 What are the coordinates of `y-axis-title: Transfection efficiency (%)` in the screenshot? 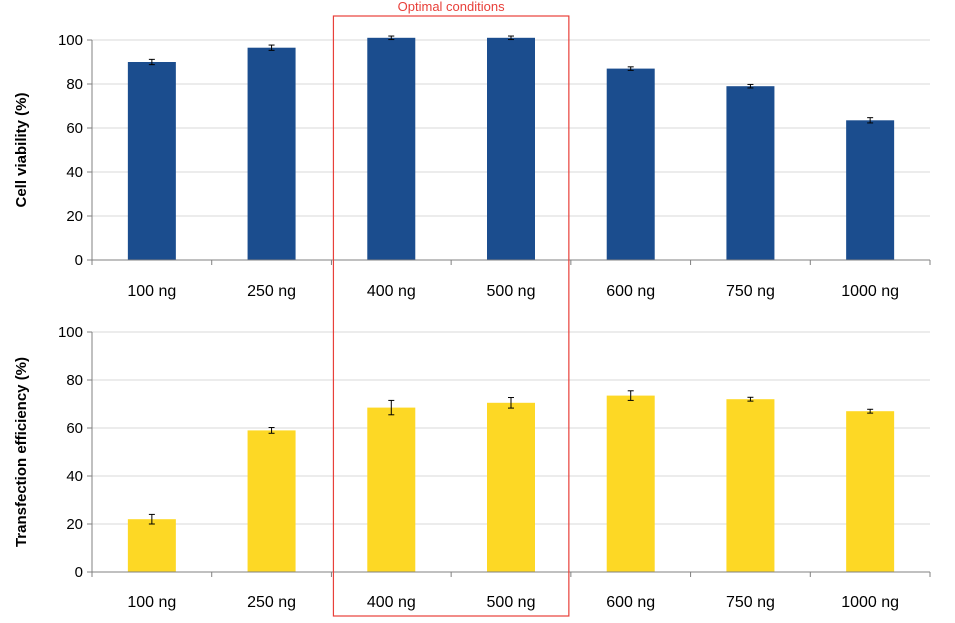 It's located at (21, 452).